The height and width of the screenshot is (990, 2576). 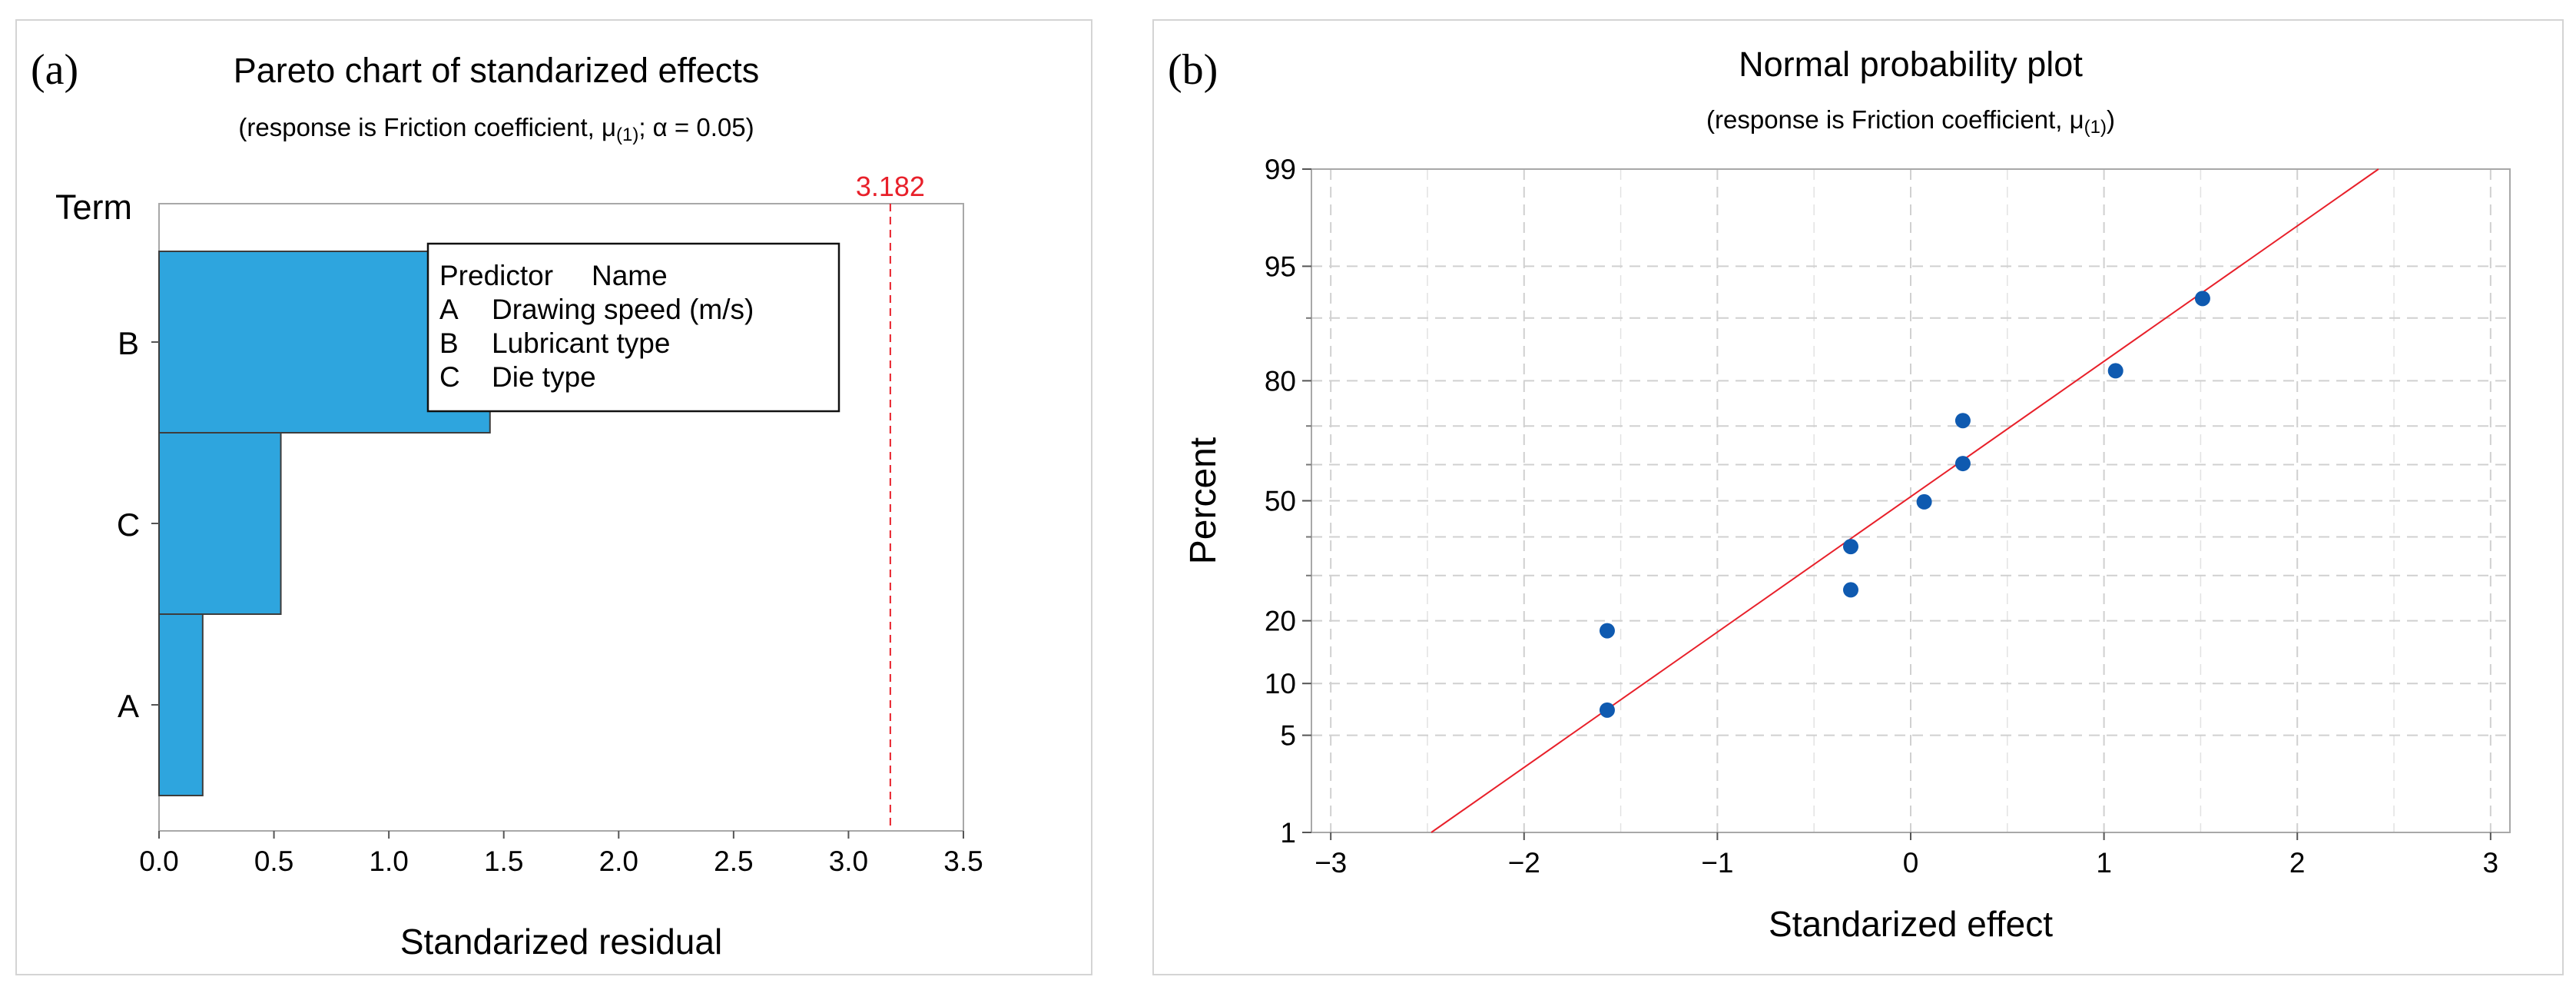 I want to click on legend-box, so click(x=633, y=327).